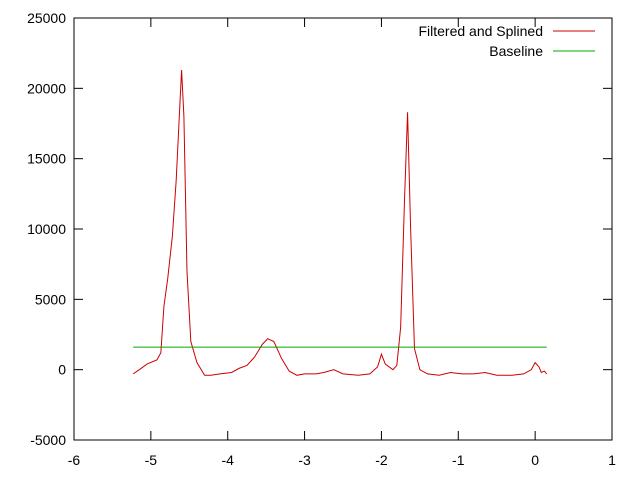 The height and width of the screenshot is (480, 640). Describe the element at coordinates (74, 460) in the screenshot. I see `x-tick-label: -6` at that location.